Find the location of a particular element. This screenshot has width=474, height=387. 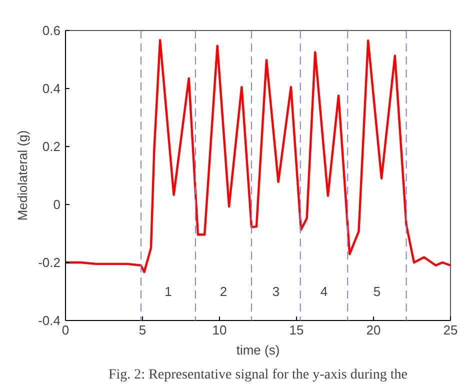

y-tick-label: -0.4 is located at coordinates (49, 320).